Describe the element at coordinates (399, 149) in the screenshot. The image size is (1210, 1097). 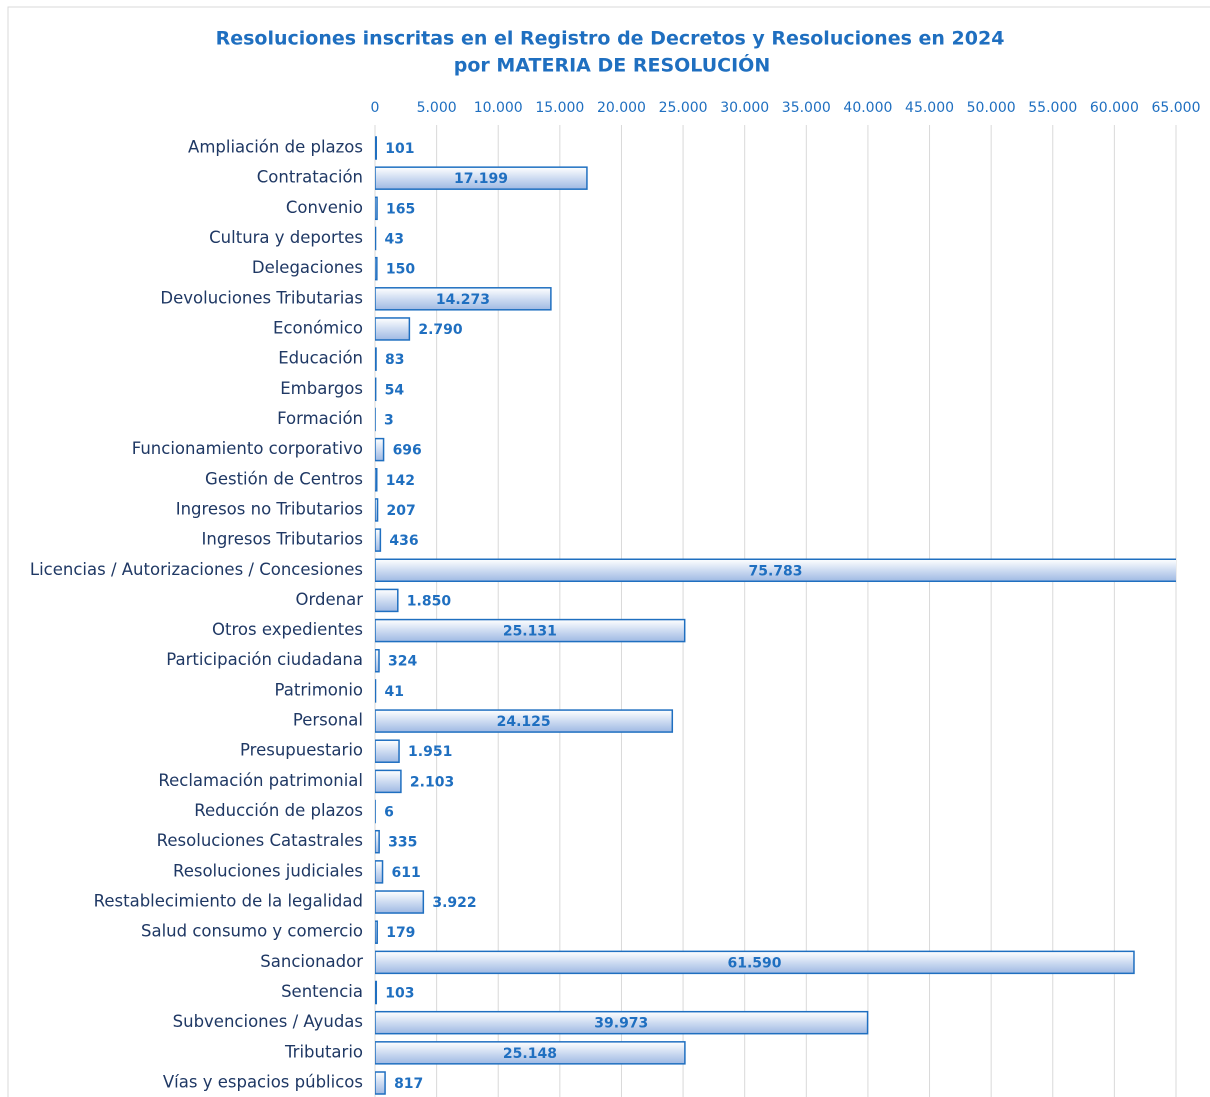
I see `value-label: 101` at that location.